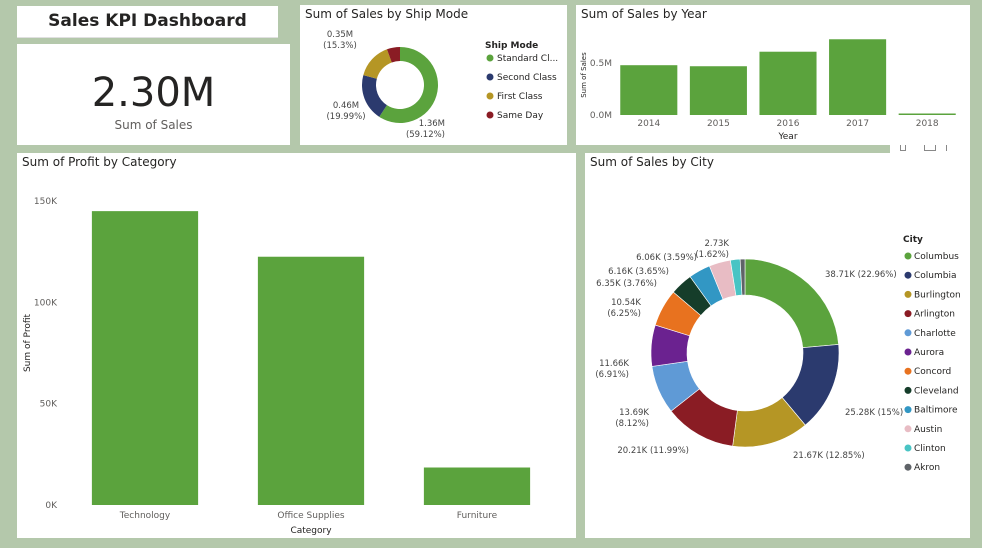 This screenshot has height=548, width=982. What do you see at coordinates (99, 162) in the screenshot?
I see `profit-by-category-title: Sum of Profit by Category` at bounding box center [99, 162].